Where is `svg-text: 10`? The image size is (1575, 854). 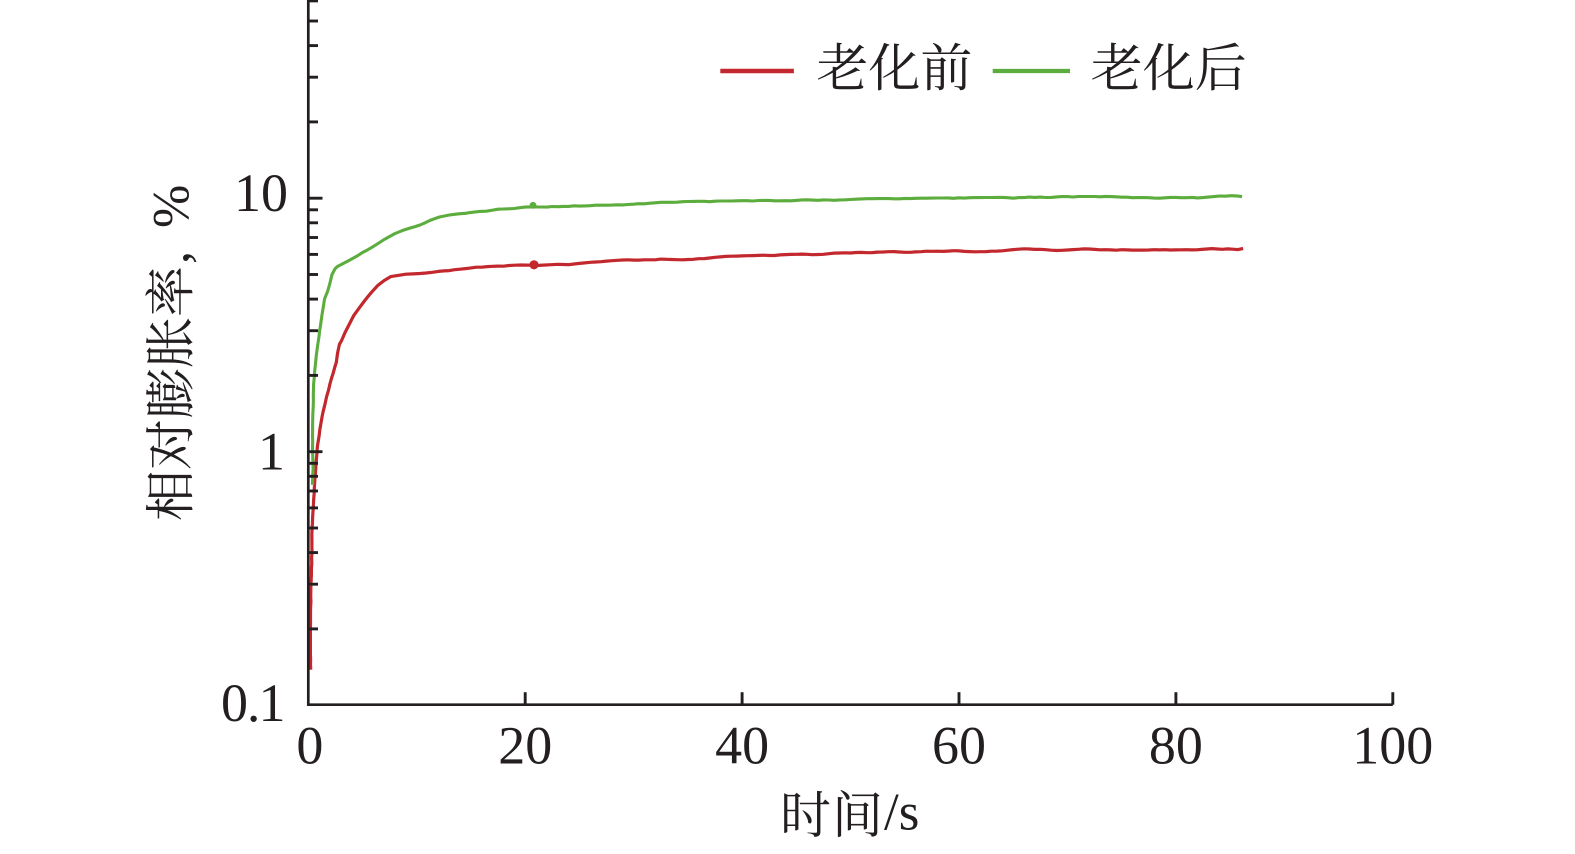 svg-text: 10 is located at coordinates (261, 193).